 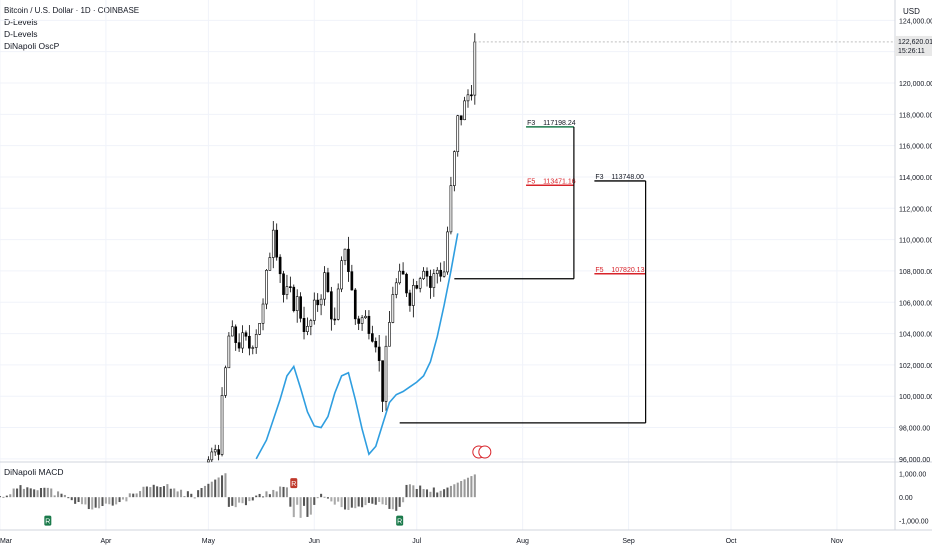 I want to click on legend-indicator-dlevels-2: D-Levels, so click(x=21, y=34).